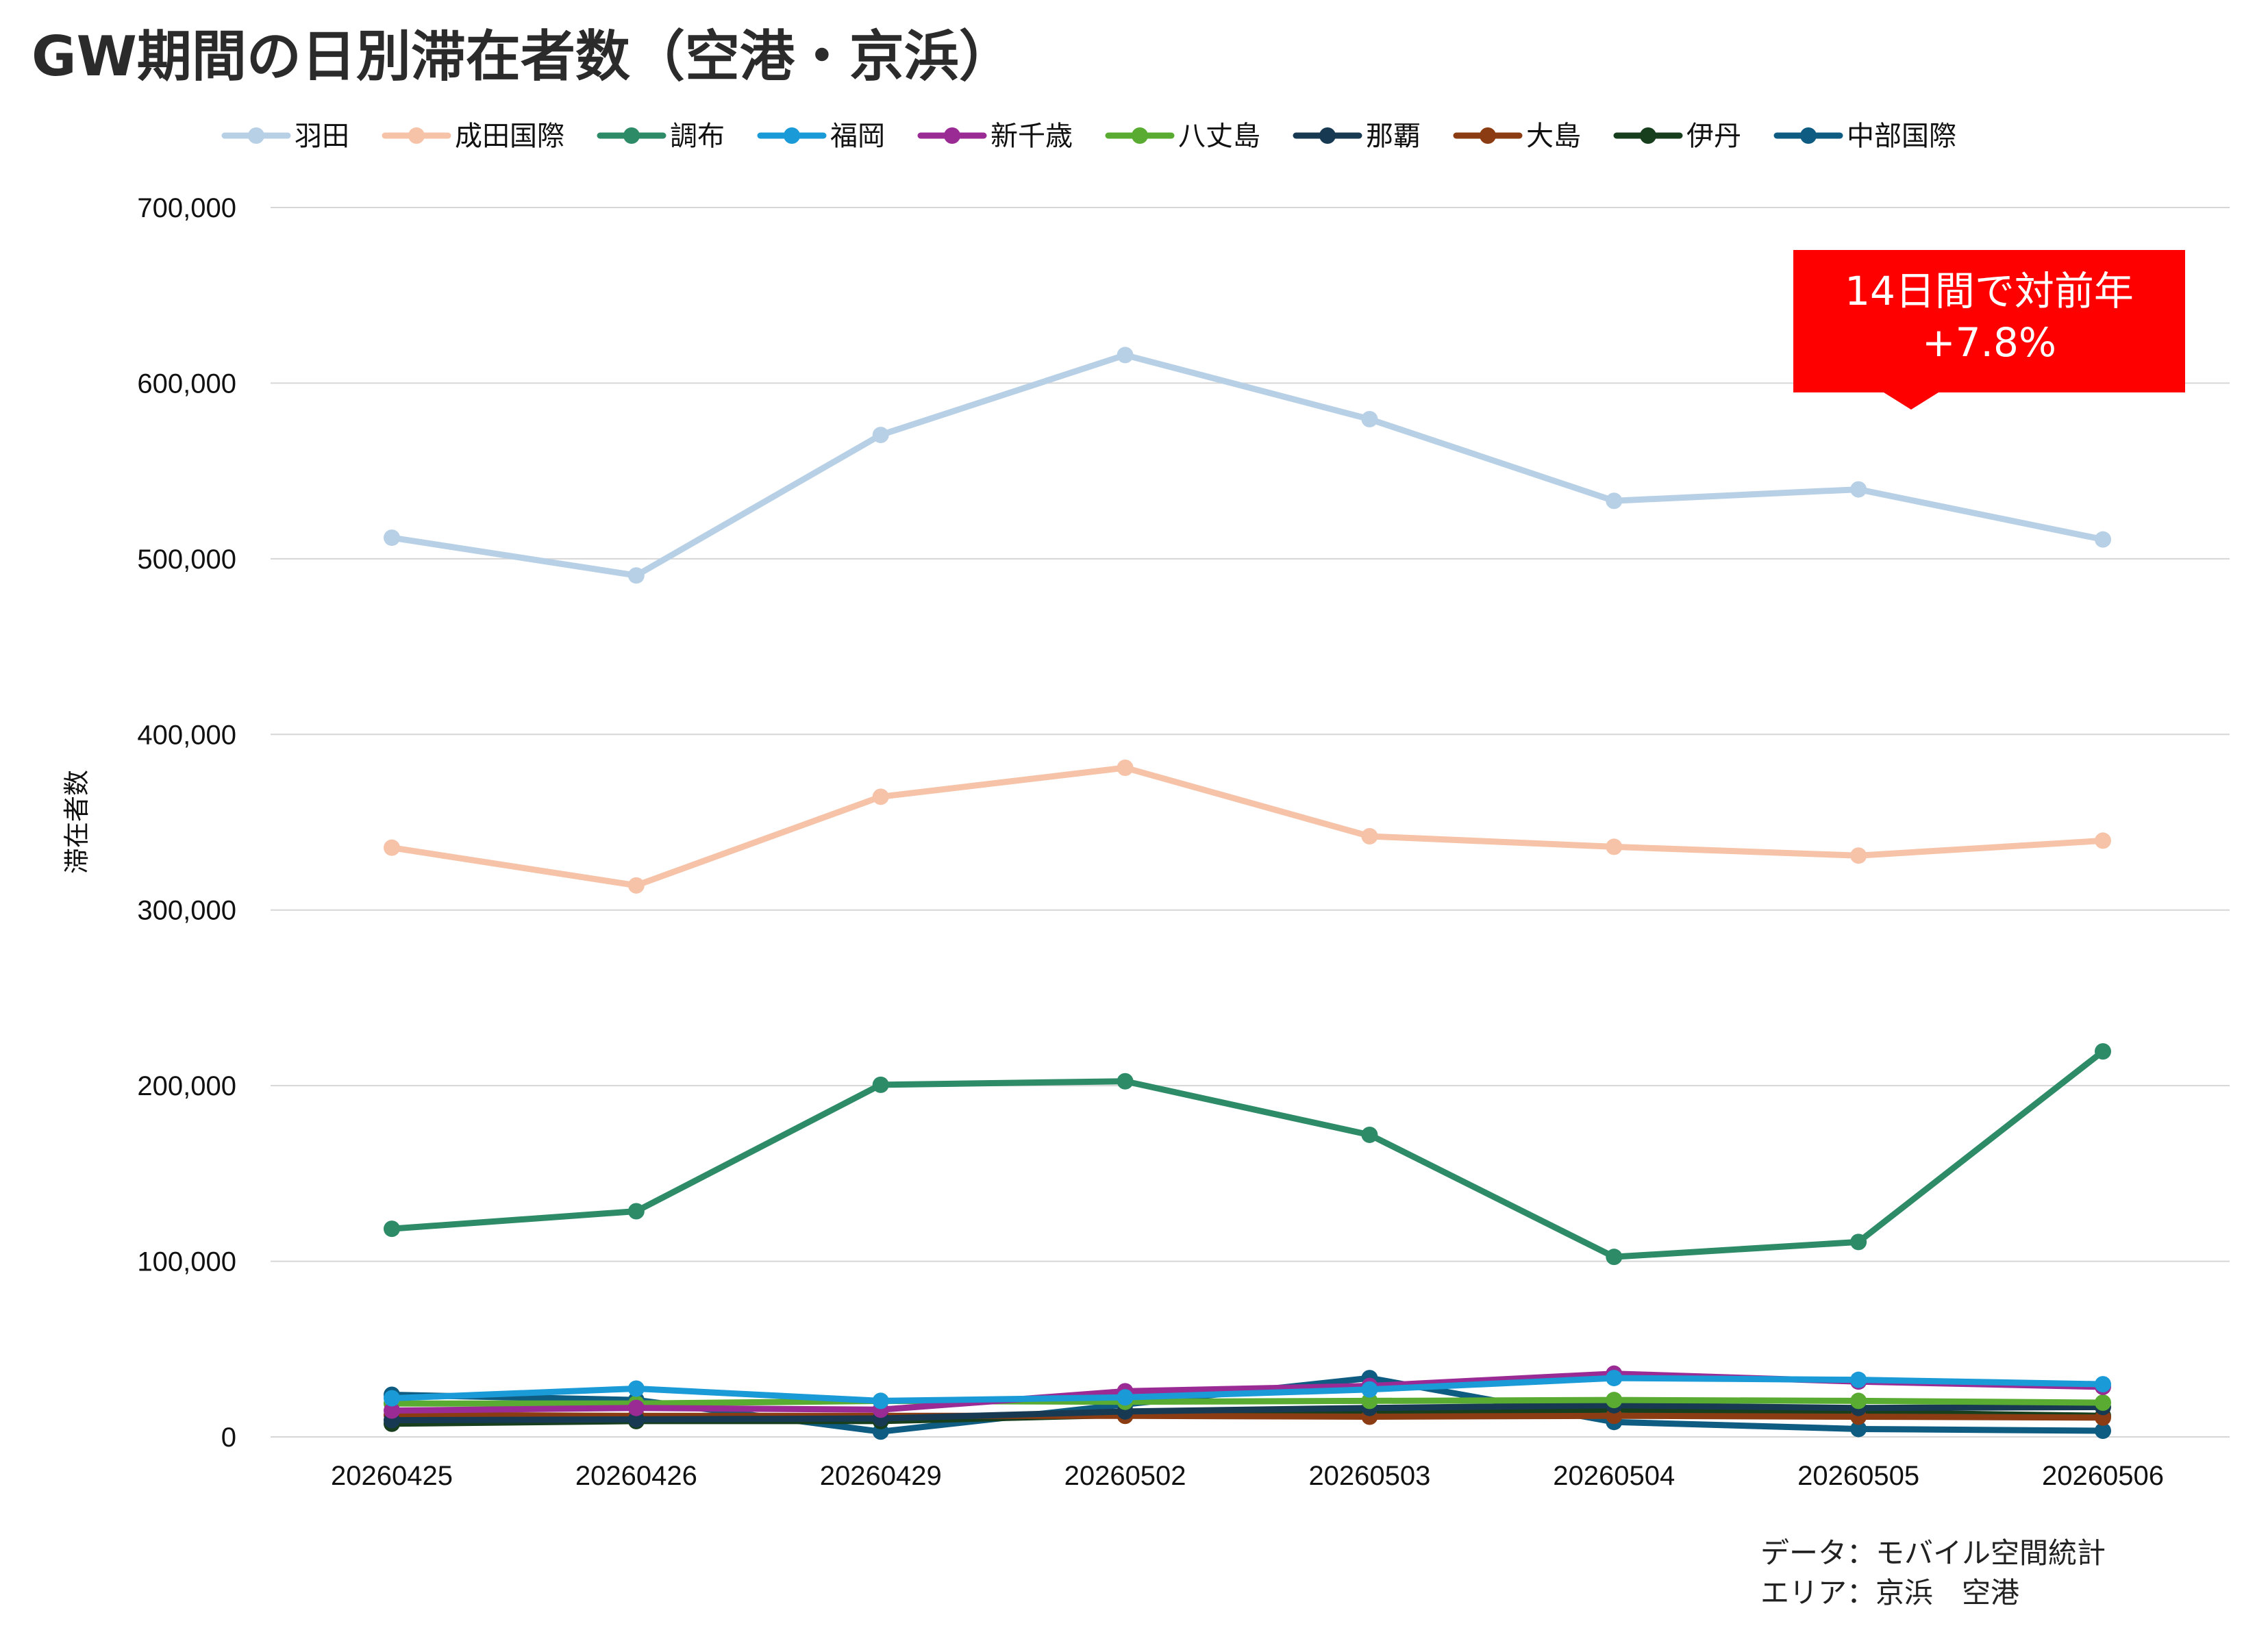  Describe the element at coordinates (1989, 291) in the screenshot. I see `annotation-line-1: 14日間で対前年` at that location.